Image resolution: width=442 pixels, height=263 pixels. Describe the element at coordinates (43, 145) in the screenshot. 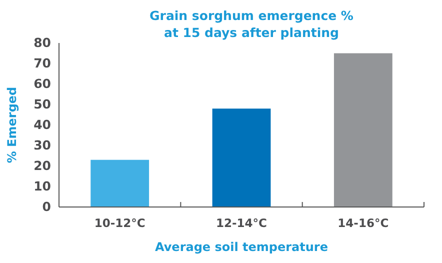

I see `y-tick-label: 30` at that location.